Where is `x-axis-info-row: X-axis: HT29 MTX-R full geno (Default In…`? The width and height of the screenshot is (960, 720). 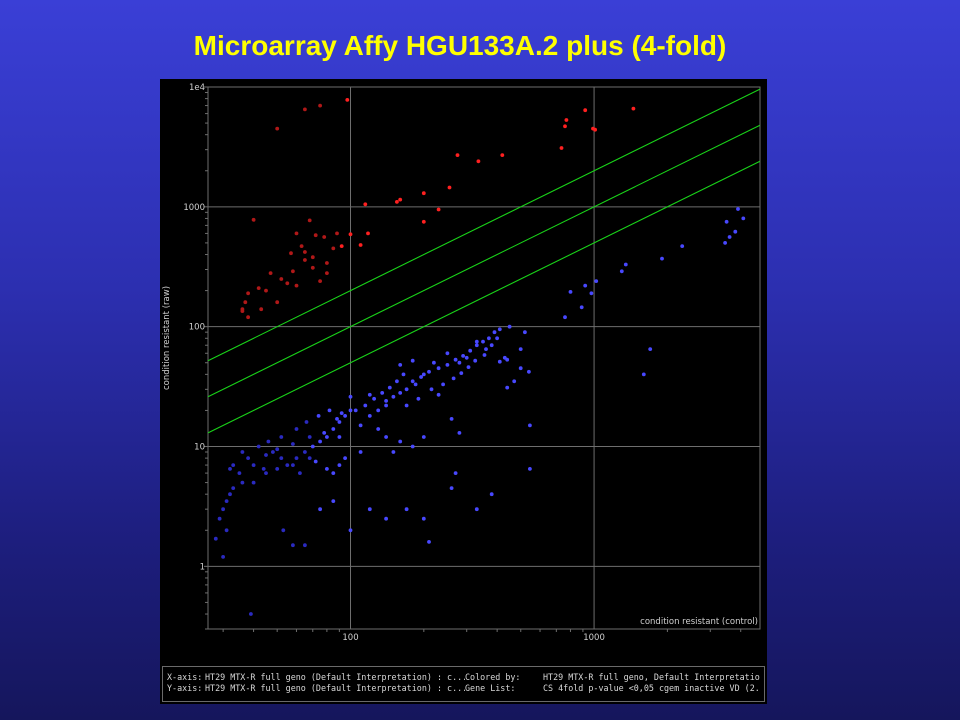
x-axis-info-row: X-axis: HT29 MTX-R full geno (Default In… is located at coordinates (463, 677).